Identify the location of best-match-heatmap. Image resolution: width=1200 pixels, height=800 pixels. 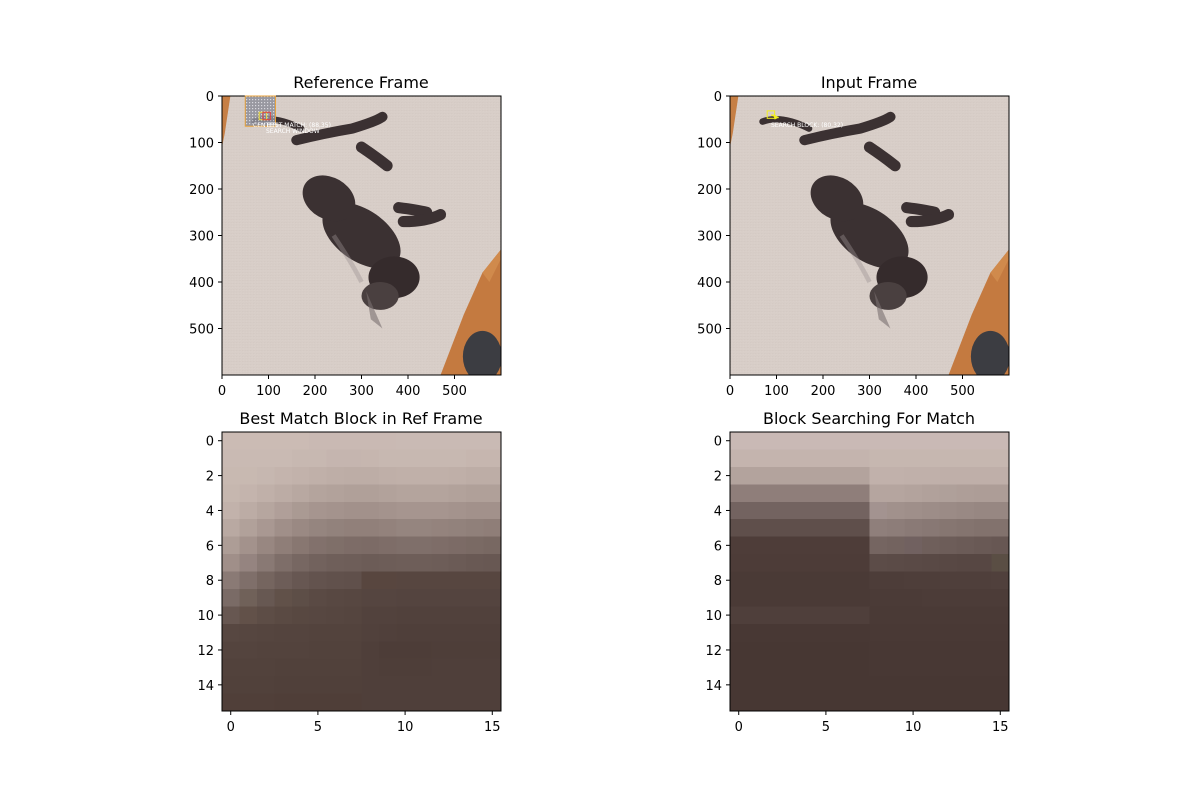
(362, 572).